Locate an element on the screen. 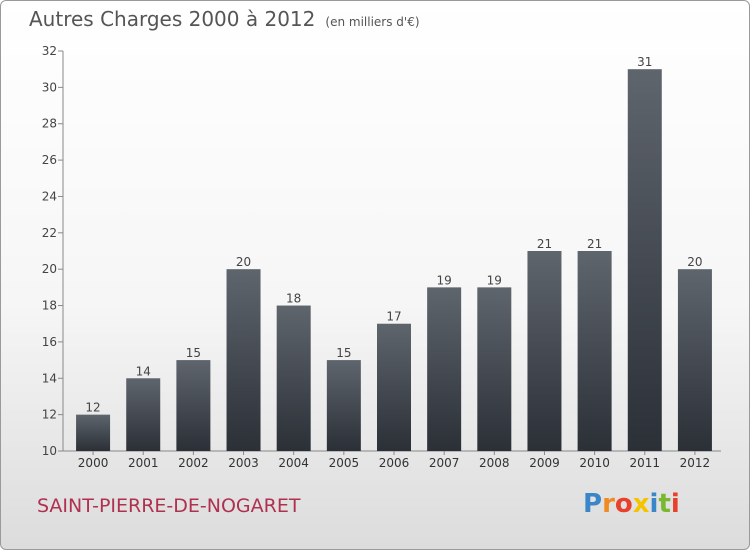 Image resolution: width=750 pixels, height=550 pixels. commune-name: SAINT-PIERRE-DE-NOGARET is located at coordinates (169, 506).